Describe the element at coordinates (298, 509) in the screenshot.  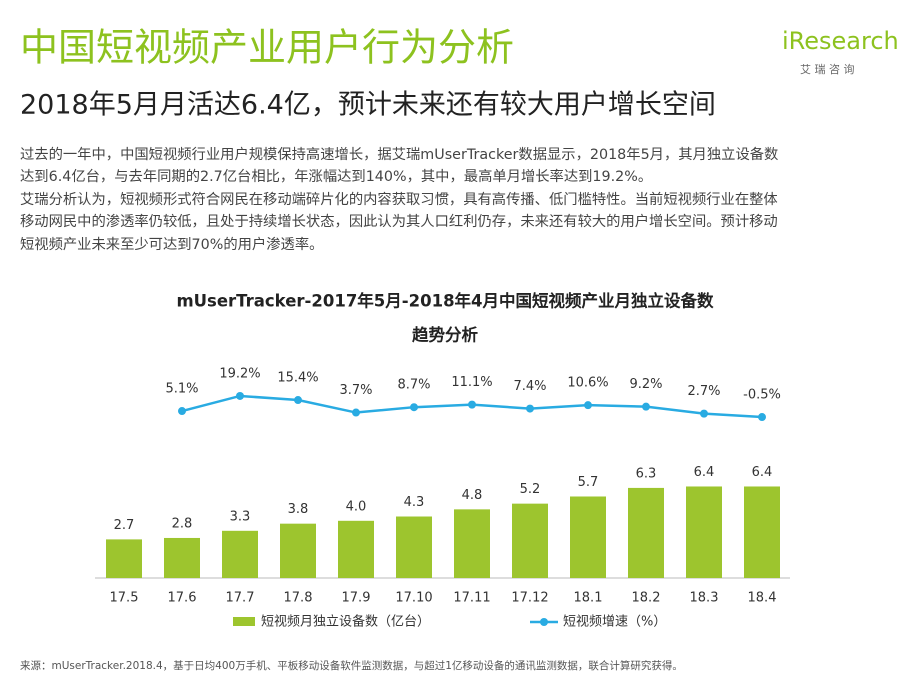
I see `data-label: 3.8` at that location.